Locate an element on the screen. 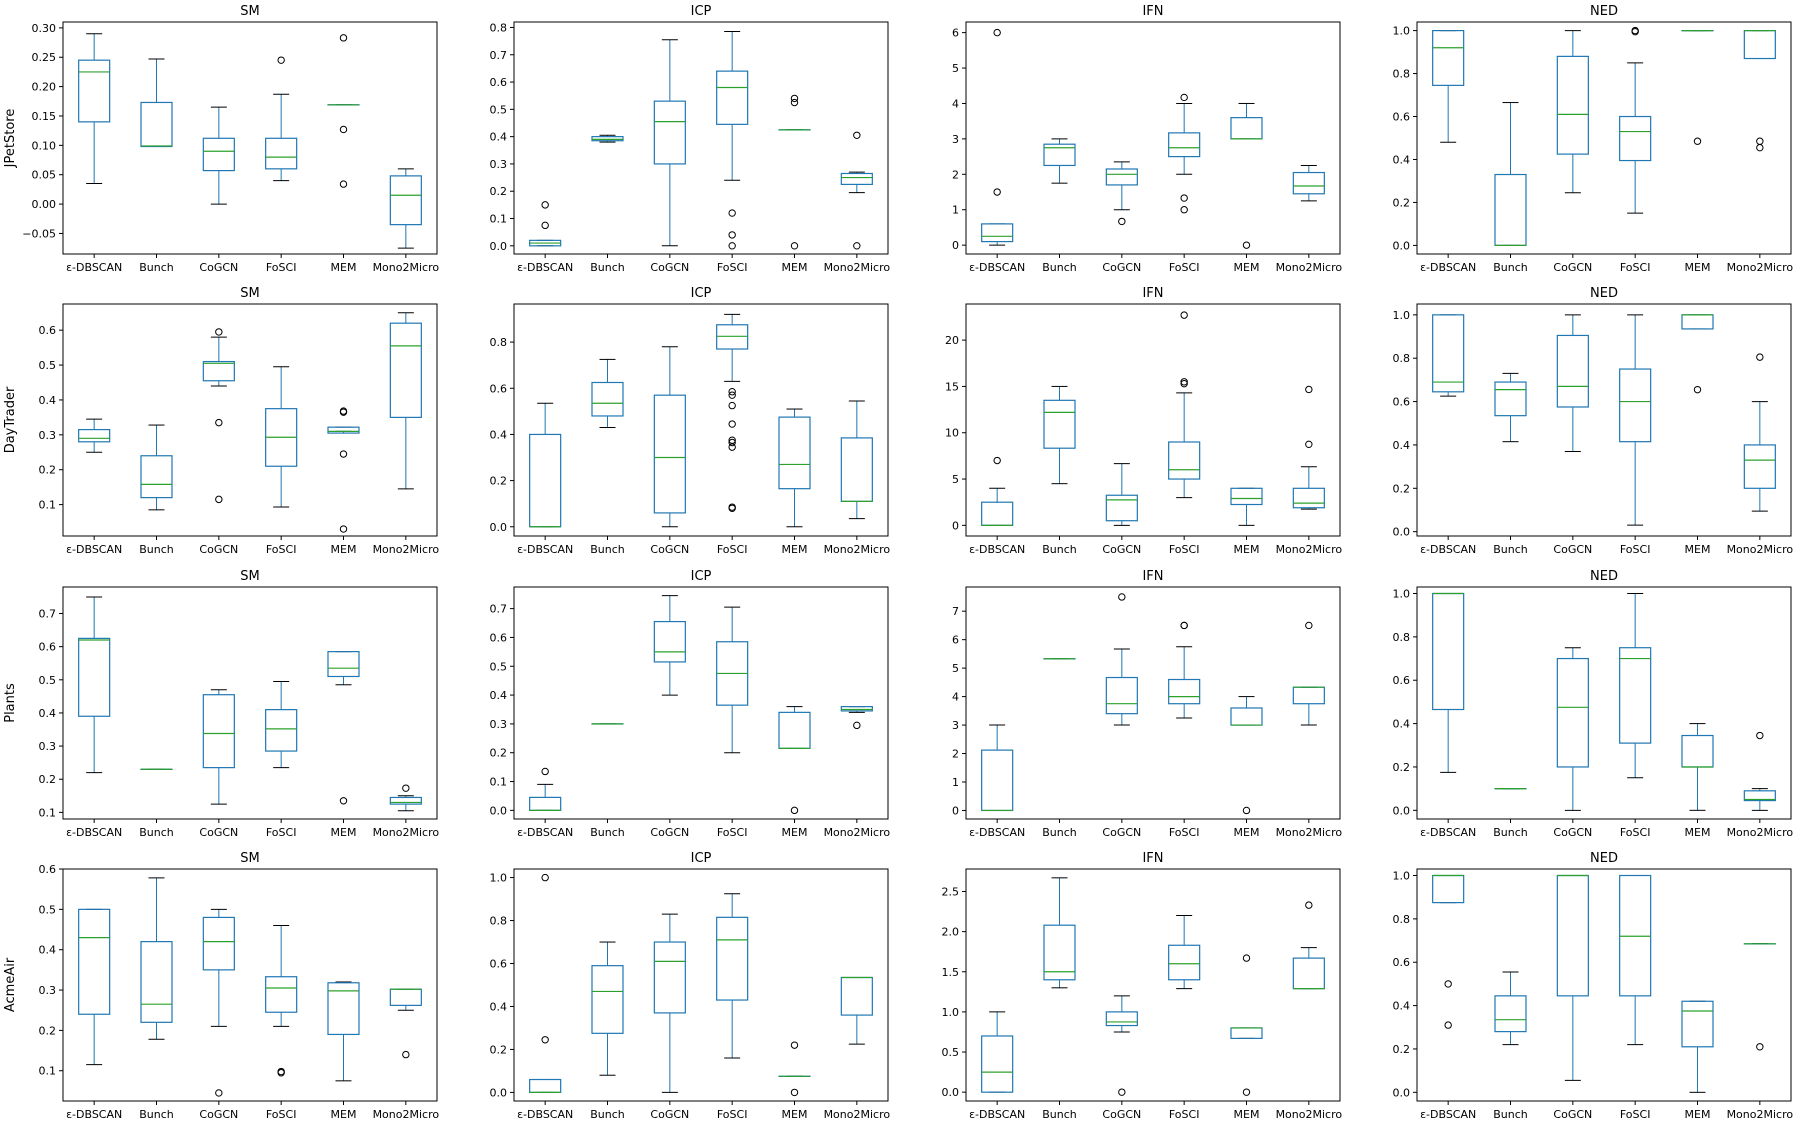  y-tick-label: 1.0 is located at coordinates (1402, 876).